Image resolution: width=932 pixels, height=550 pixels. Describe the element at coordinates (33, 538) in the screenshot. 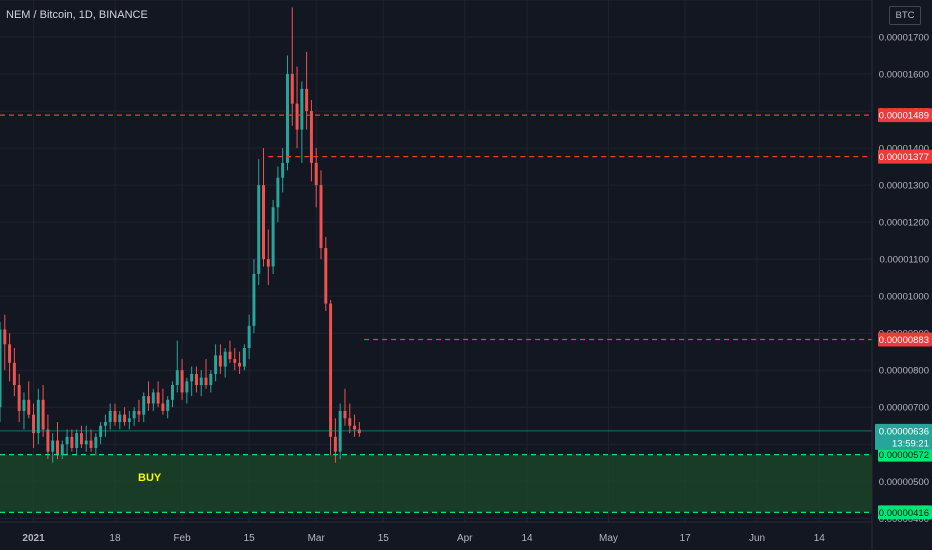

I see `x-tick-label: 2021` at that location.